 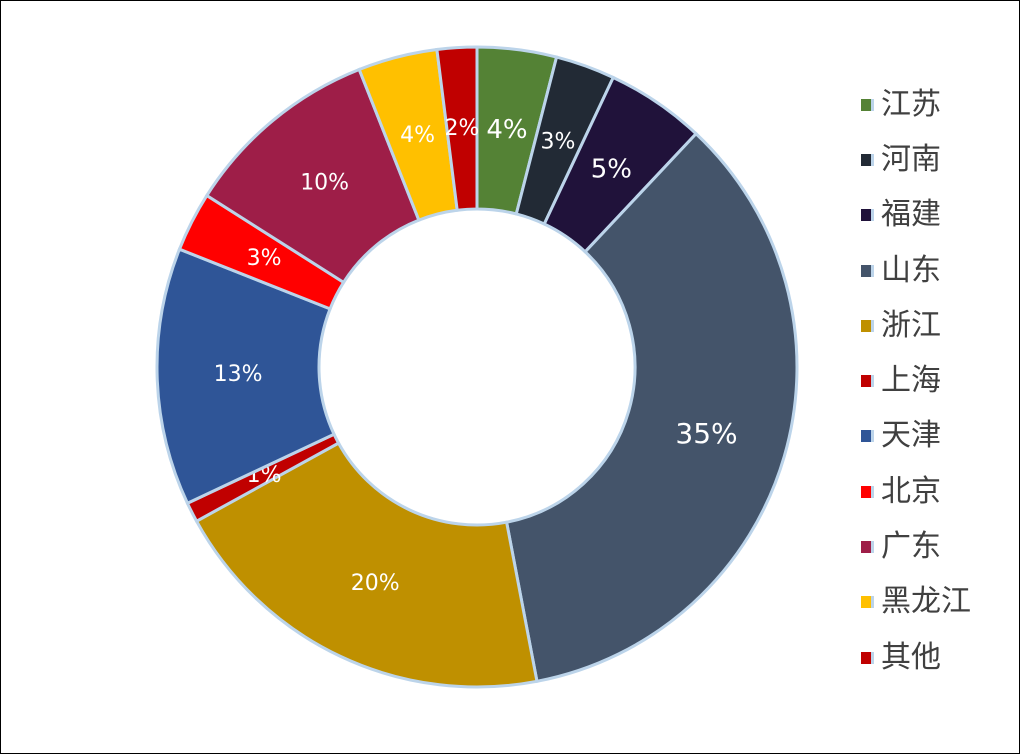 What do you see at coordinates (324, 182) in the screenshot?
I see `slice-label-9: 10%` at bounding box center [324, 182].